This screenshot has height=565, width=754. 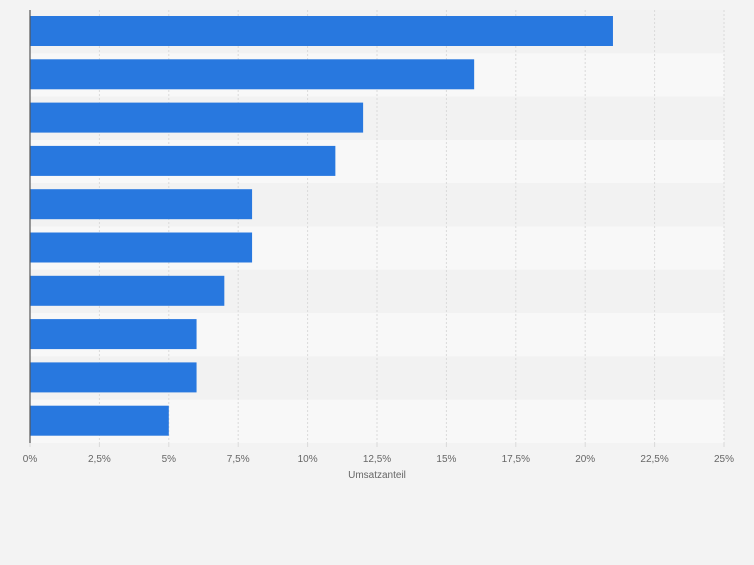 I want to click on x-tick-label: 10%, so click(x=308, y=459).